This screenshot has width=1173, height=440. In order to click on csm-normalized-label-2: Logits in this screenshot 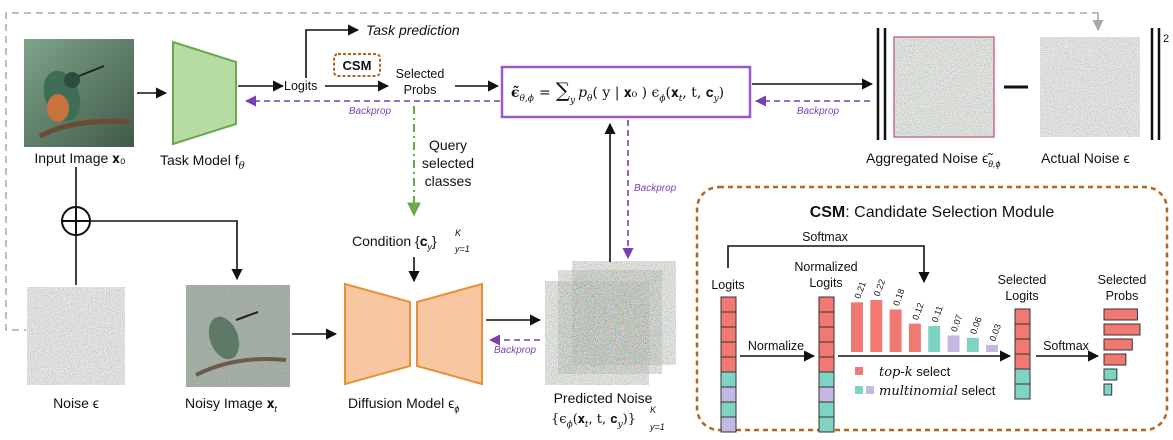, I will do `click(825, 283)`.